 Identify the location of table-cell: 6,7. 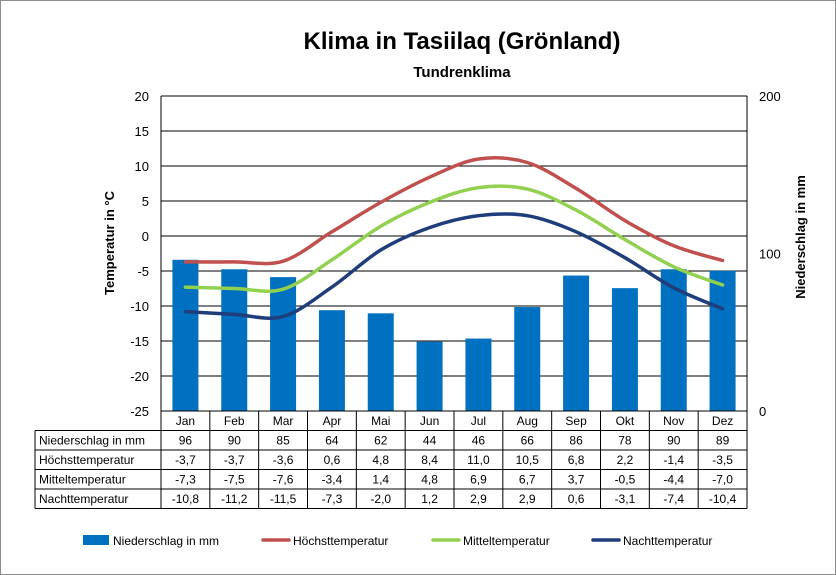
(527, 480).